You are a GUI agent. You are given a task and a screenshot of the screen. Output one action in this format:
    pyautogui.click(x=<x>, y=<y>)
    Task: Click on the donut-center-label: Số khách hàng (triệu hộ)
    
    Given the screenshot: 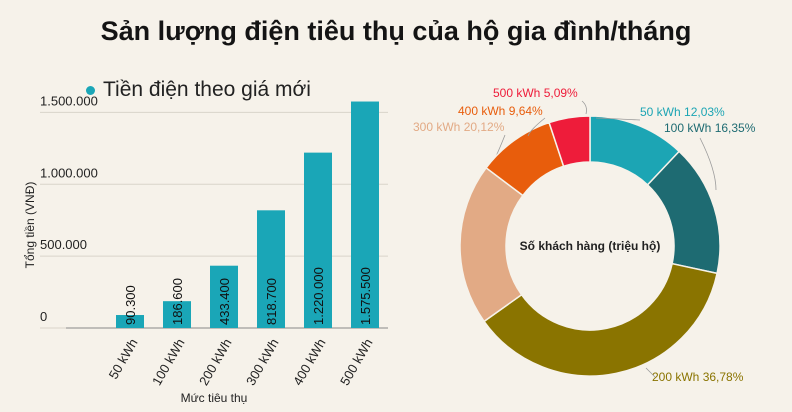 What is the action you would take?
    pyautogui.click(x=590, y=246)
    